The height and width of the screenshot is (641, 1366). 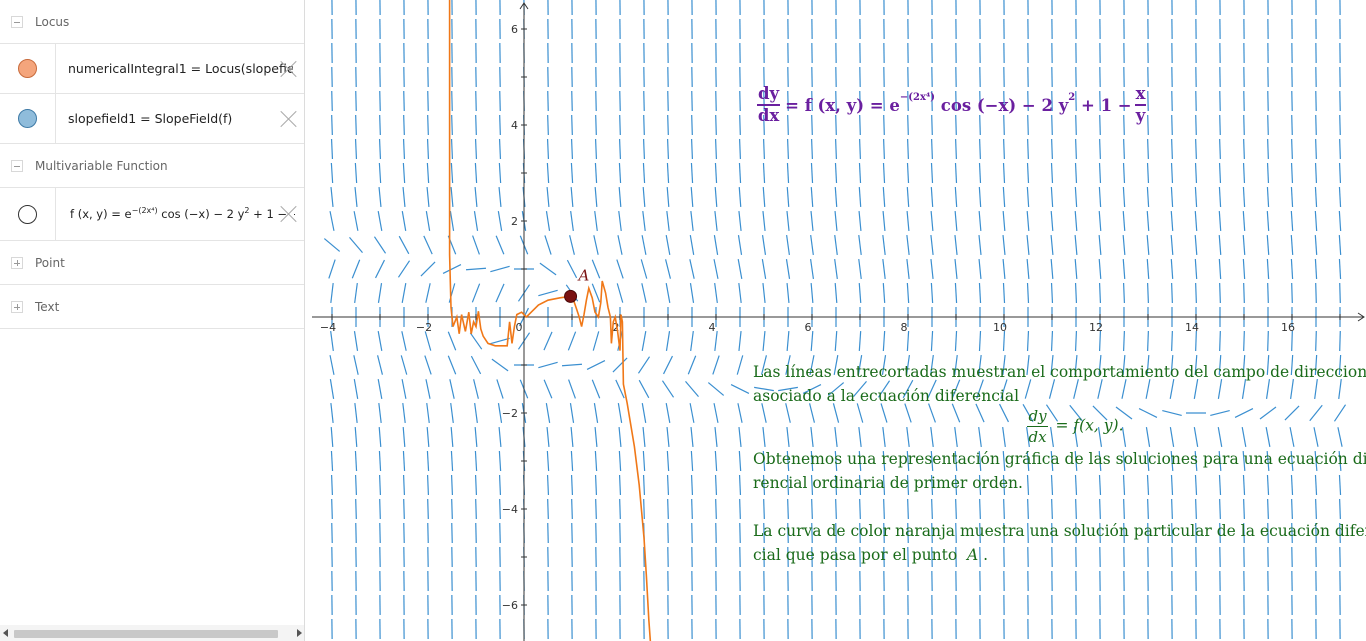 What do you see at coordinates (146, 634) in the screenshot?
I see `scrollbar-thumb` at bounding box center [146, 634].